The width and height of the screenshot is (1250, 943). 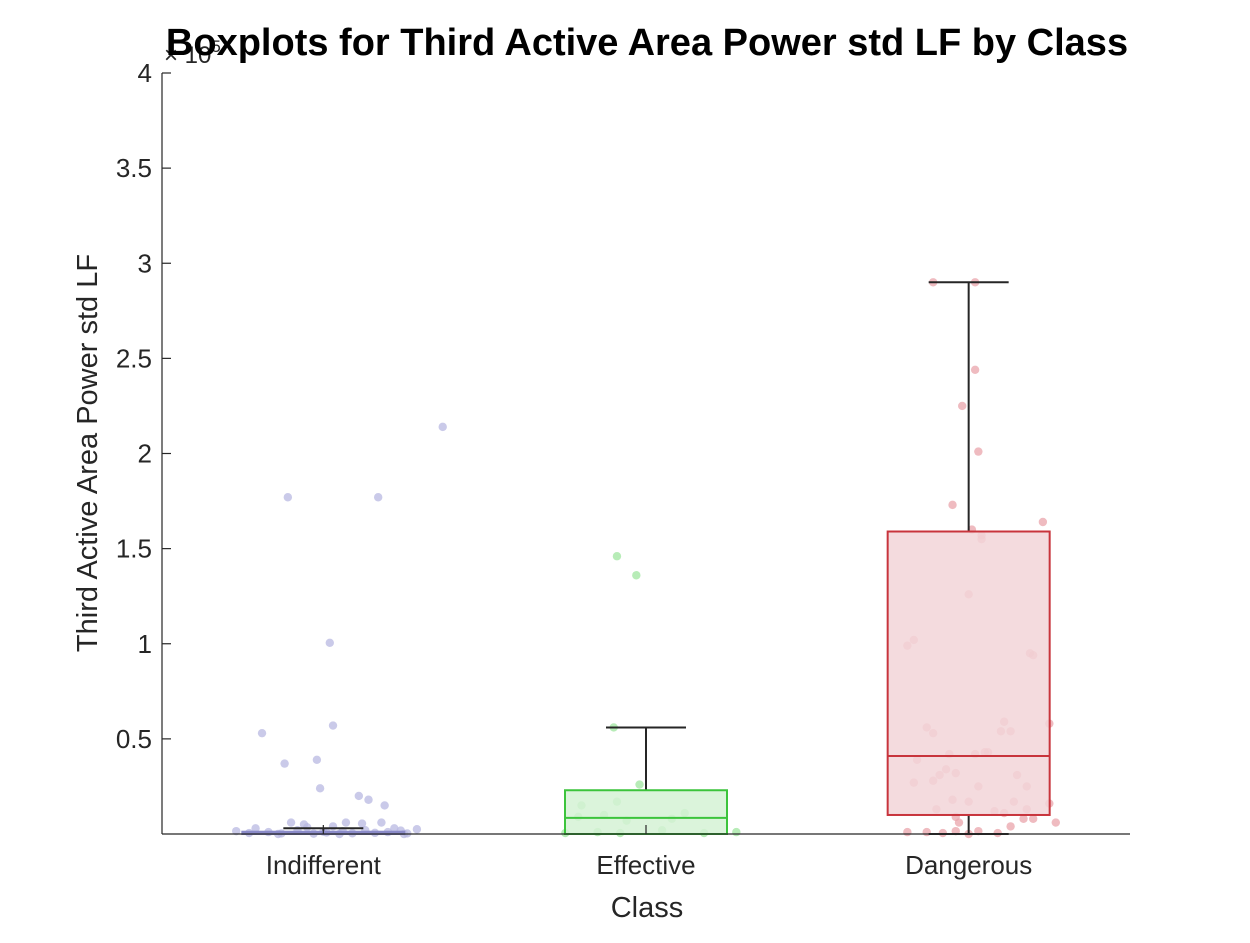 I want to click on y-exponent-base: × 10, so click(x=187, y=55).